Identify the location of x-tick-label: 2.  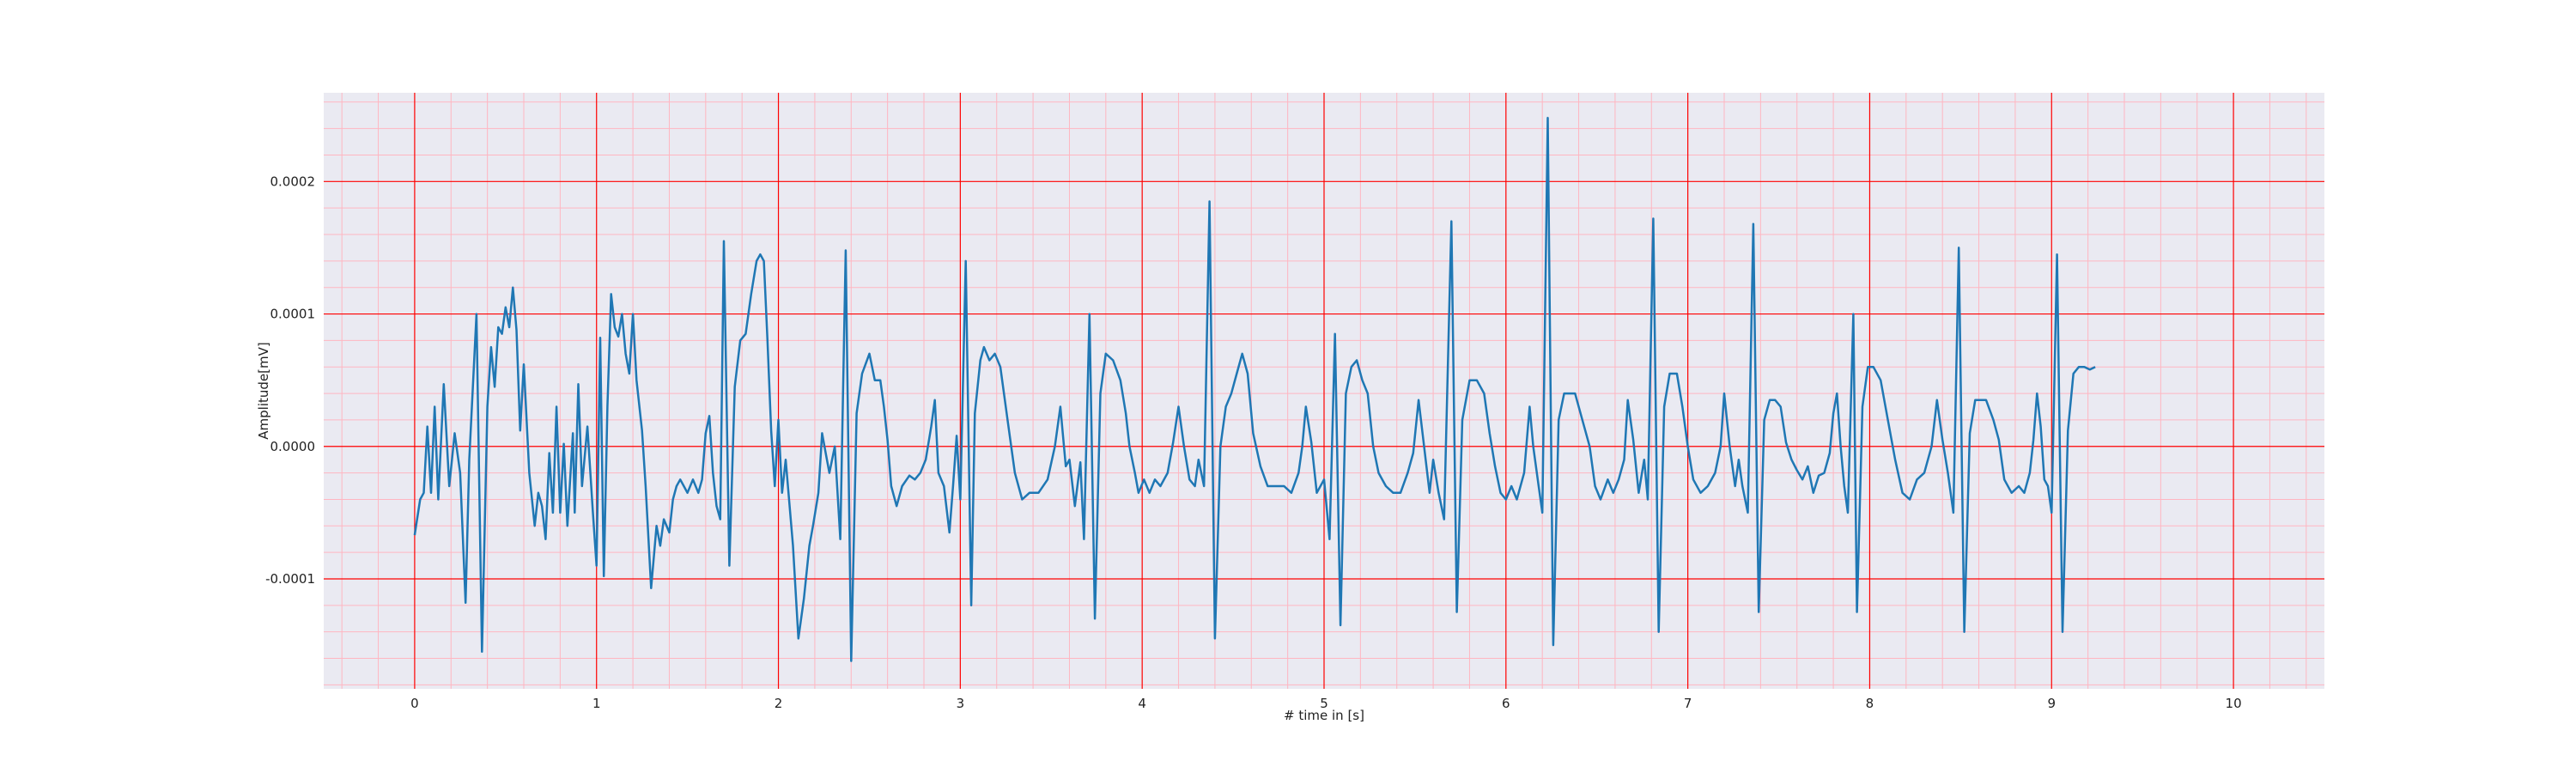
(779, 703).